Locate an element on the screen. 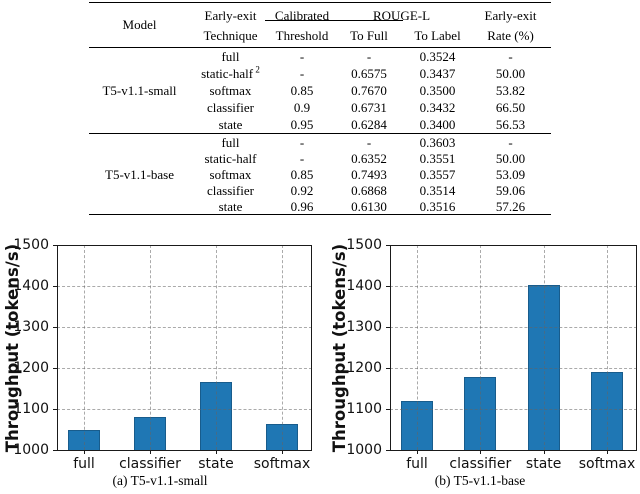  rate-cell: 66.50 is located at coordinates (510, 107).